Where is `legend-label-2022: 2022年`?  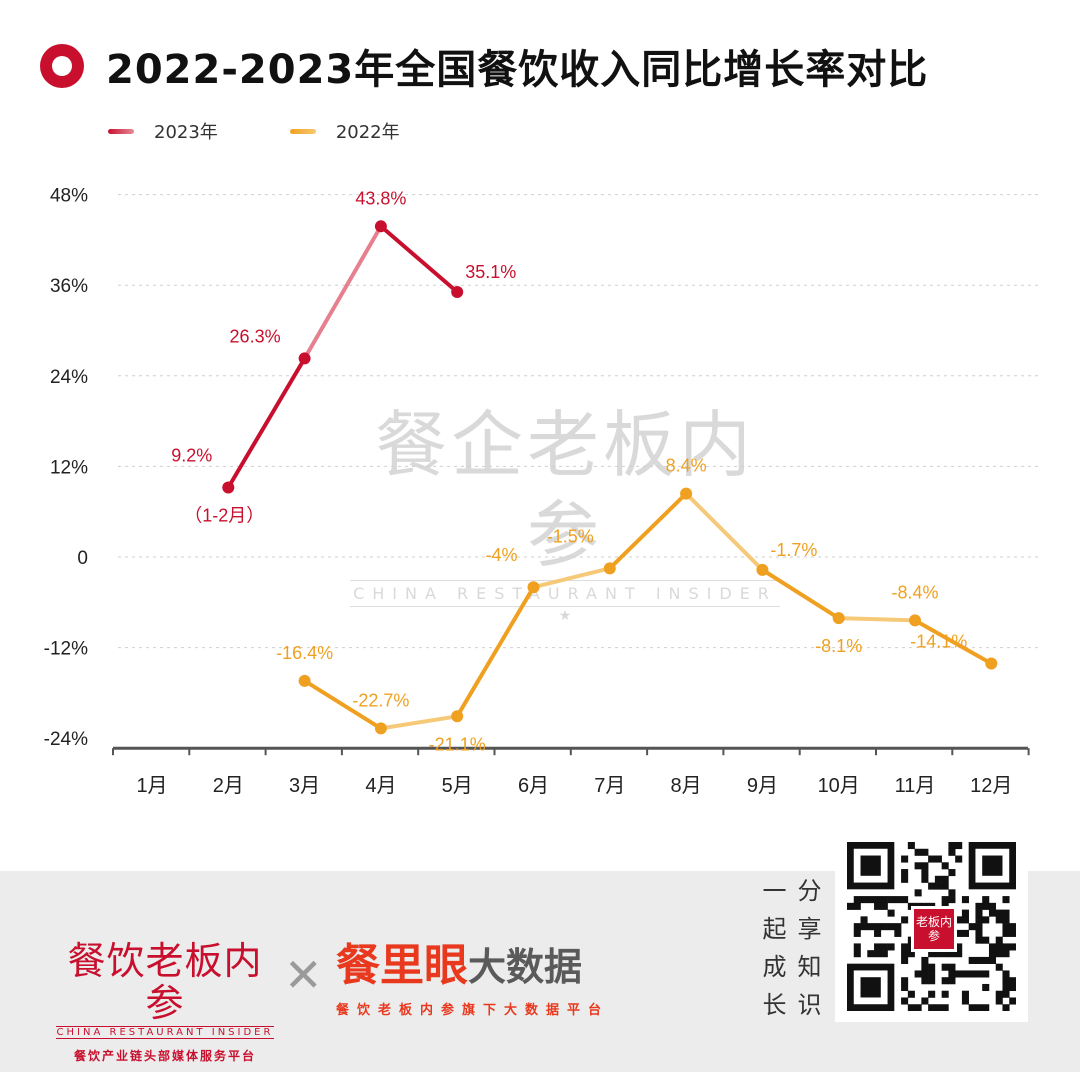
legend-label-2022: 2022年 is located at coordinates (367, 132).